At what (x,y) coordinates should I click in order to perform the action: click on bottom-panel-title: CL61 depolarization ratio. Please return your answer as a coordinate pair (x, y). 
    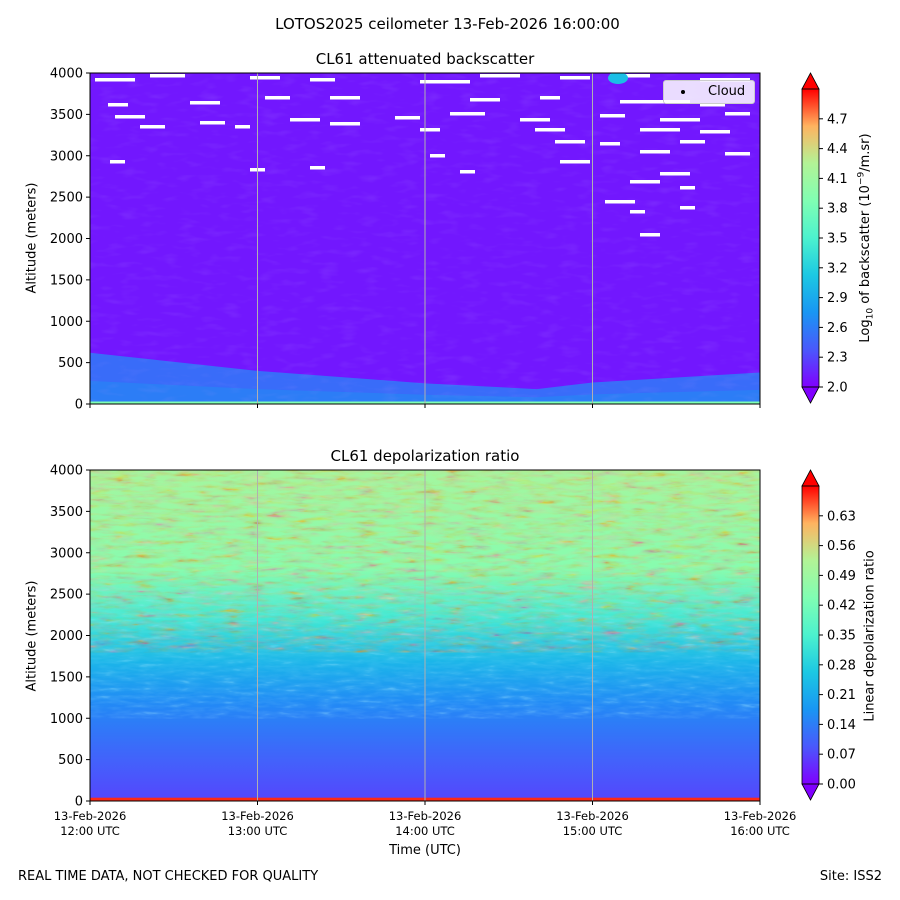
    Looking at the image, I should click on (425, 456).